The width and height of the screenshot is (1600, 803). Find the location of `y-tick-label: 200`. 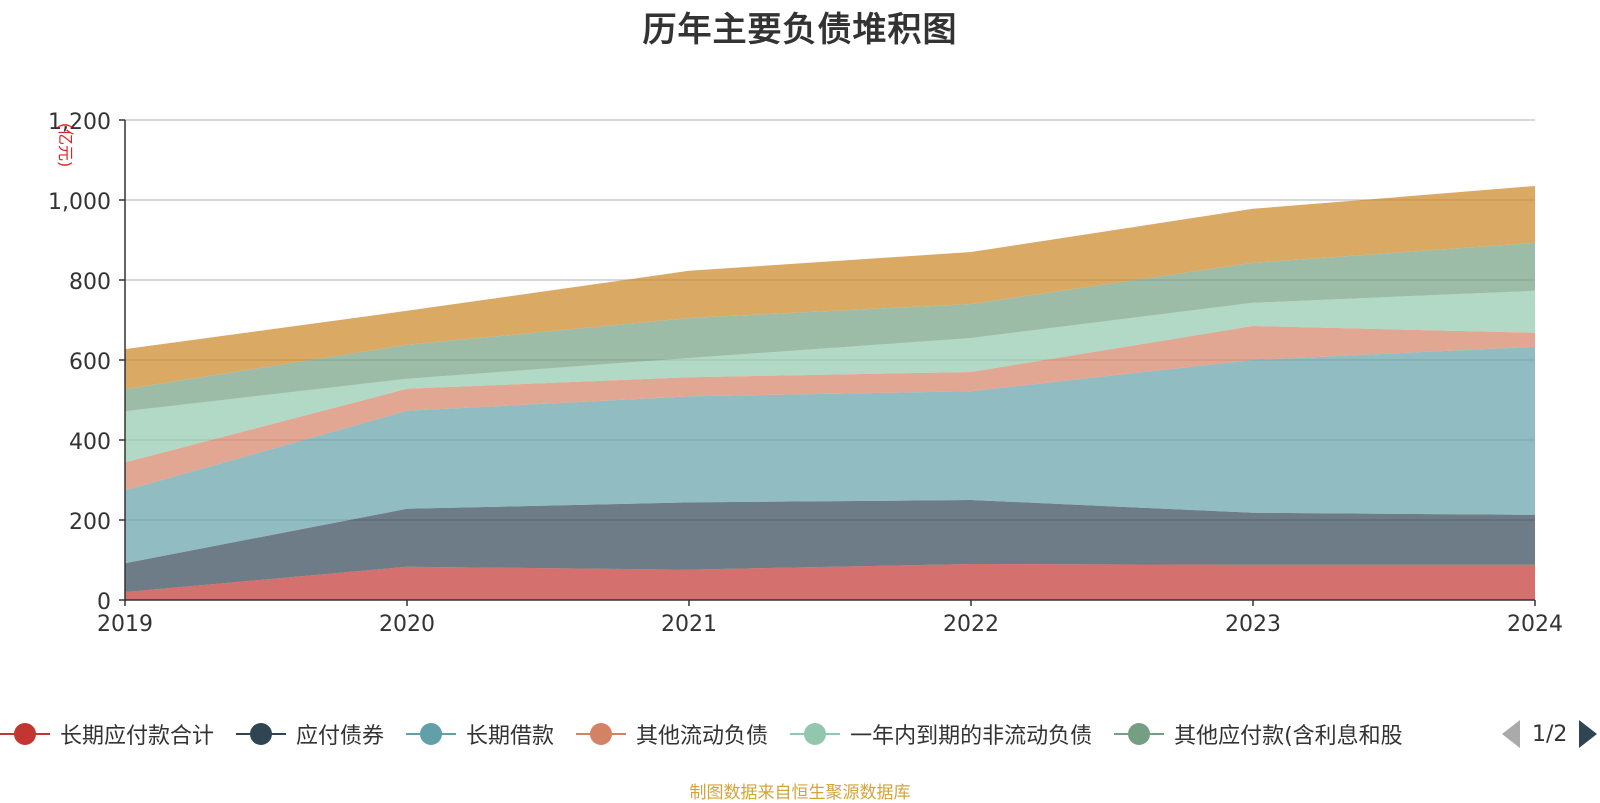

y-tick-label: 200 is located at coordinates (90, 522).